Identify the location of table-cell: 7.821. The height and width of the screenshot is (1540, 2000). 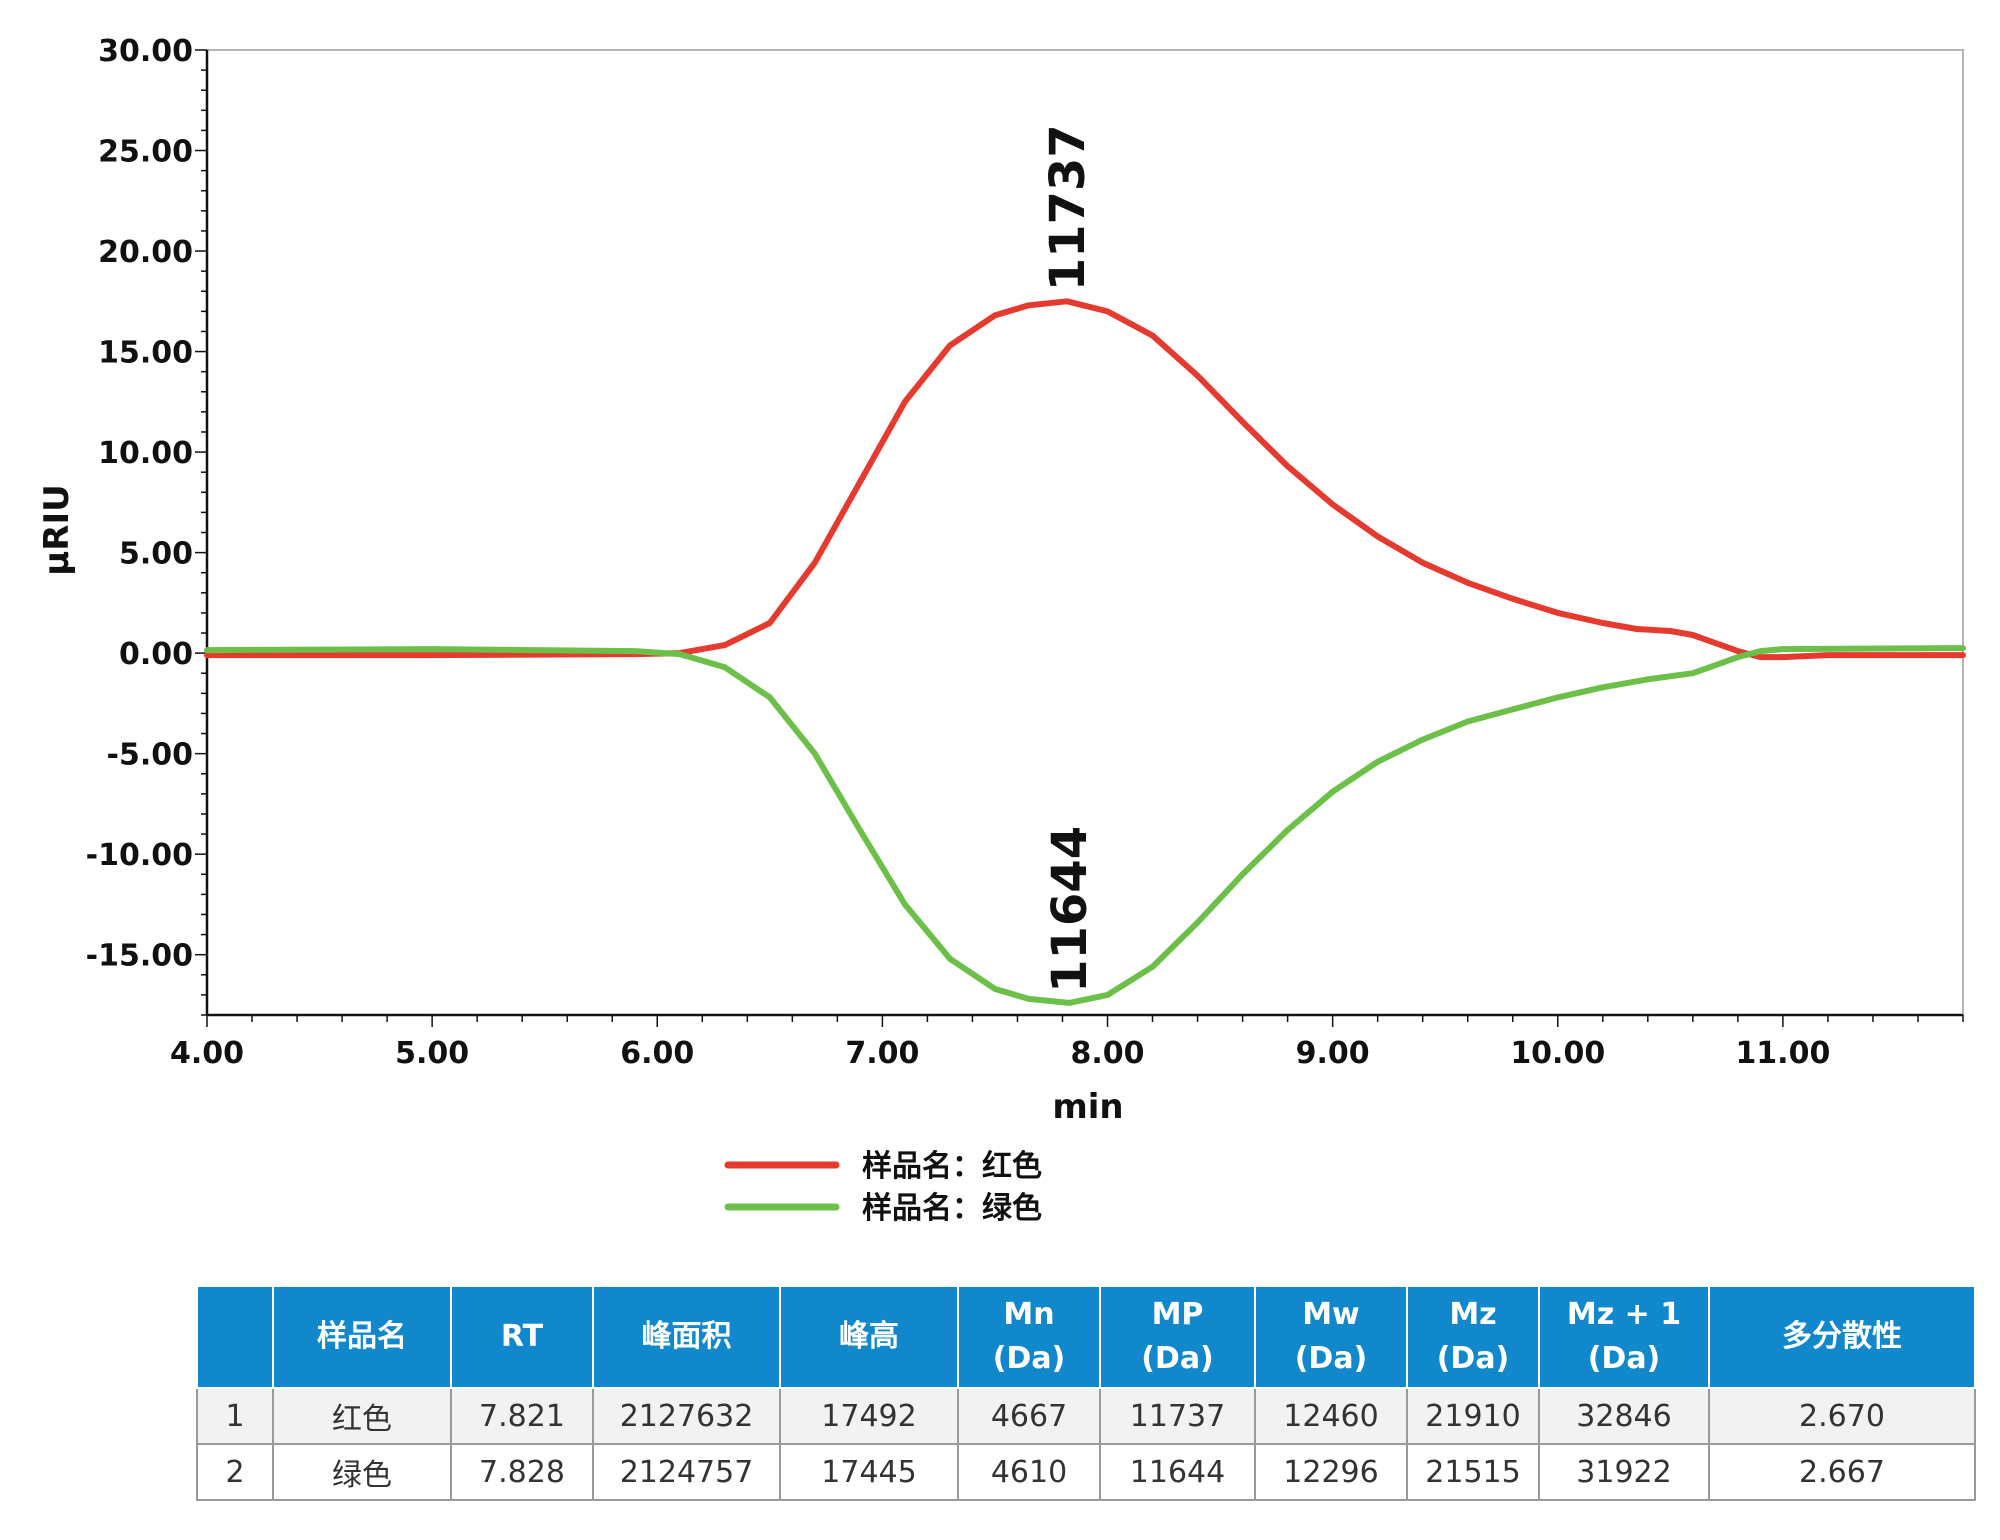
(522, 1416).